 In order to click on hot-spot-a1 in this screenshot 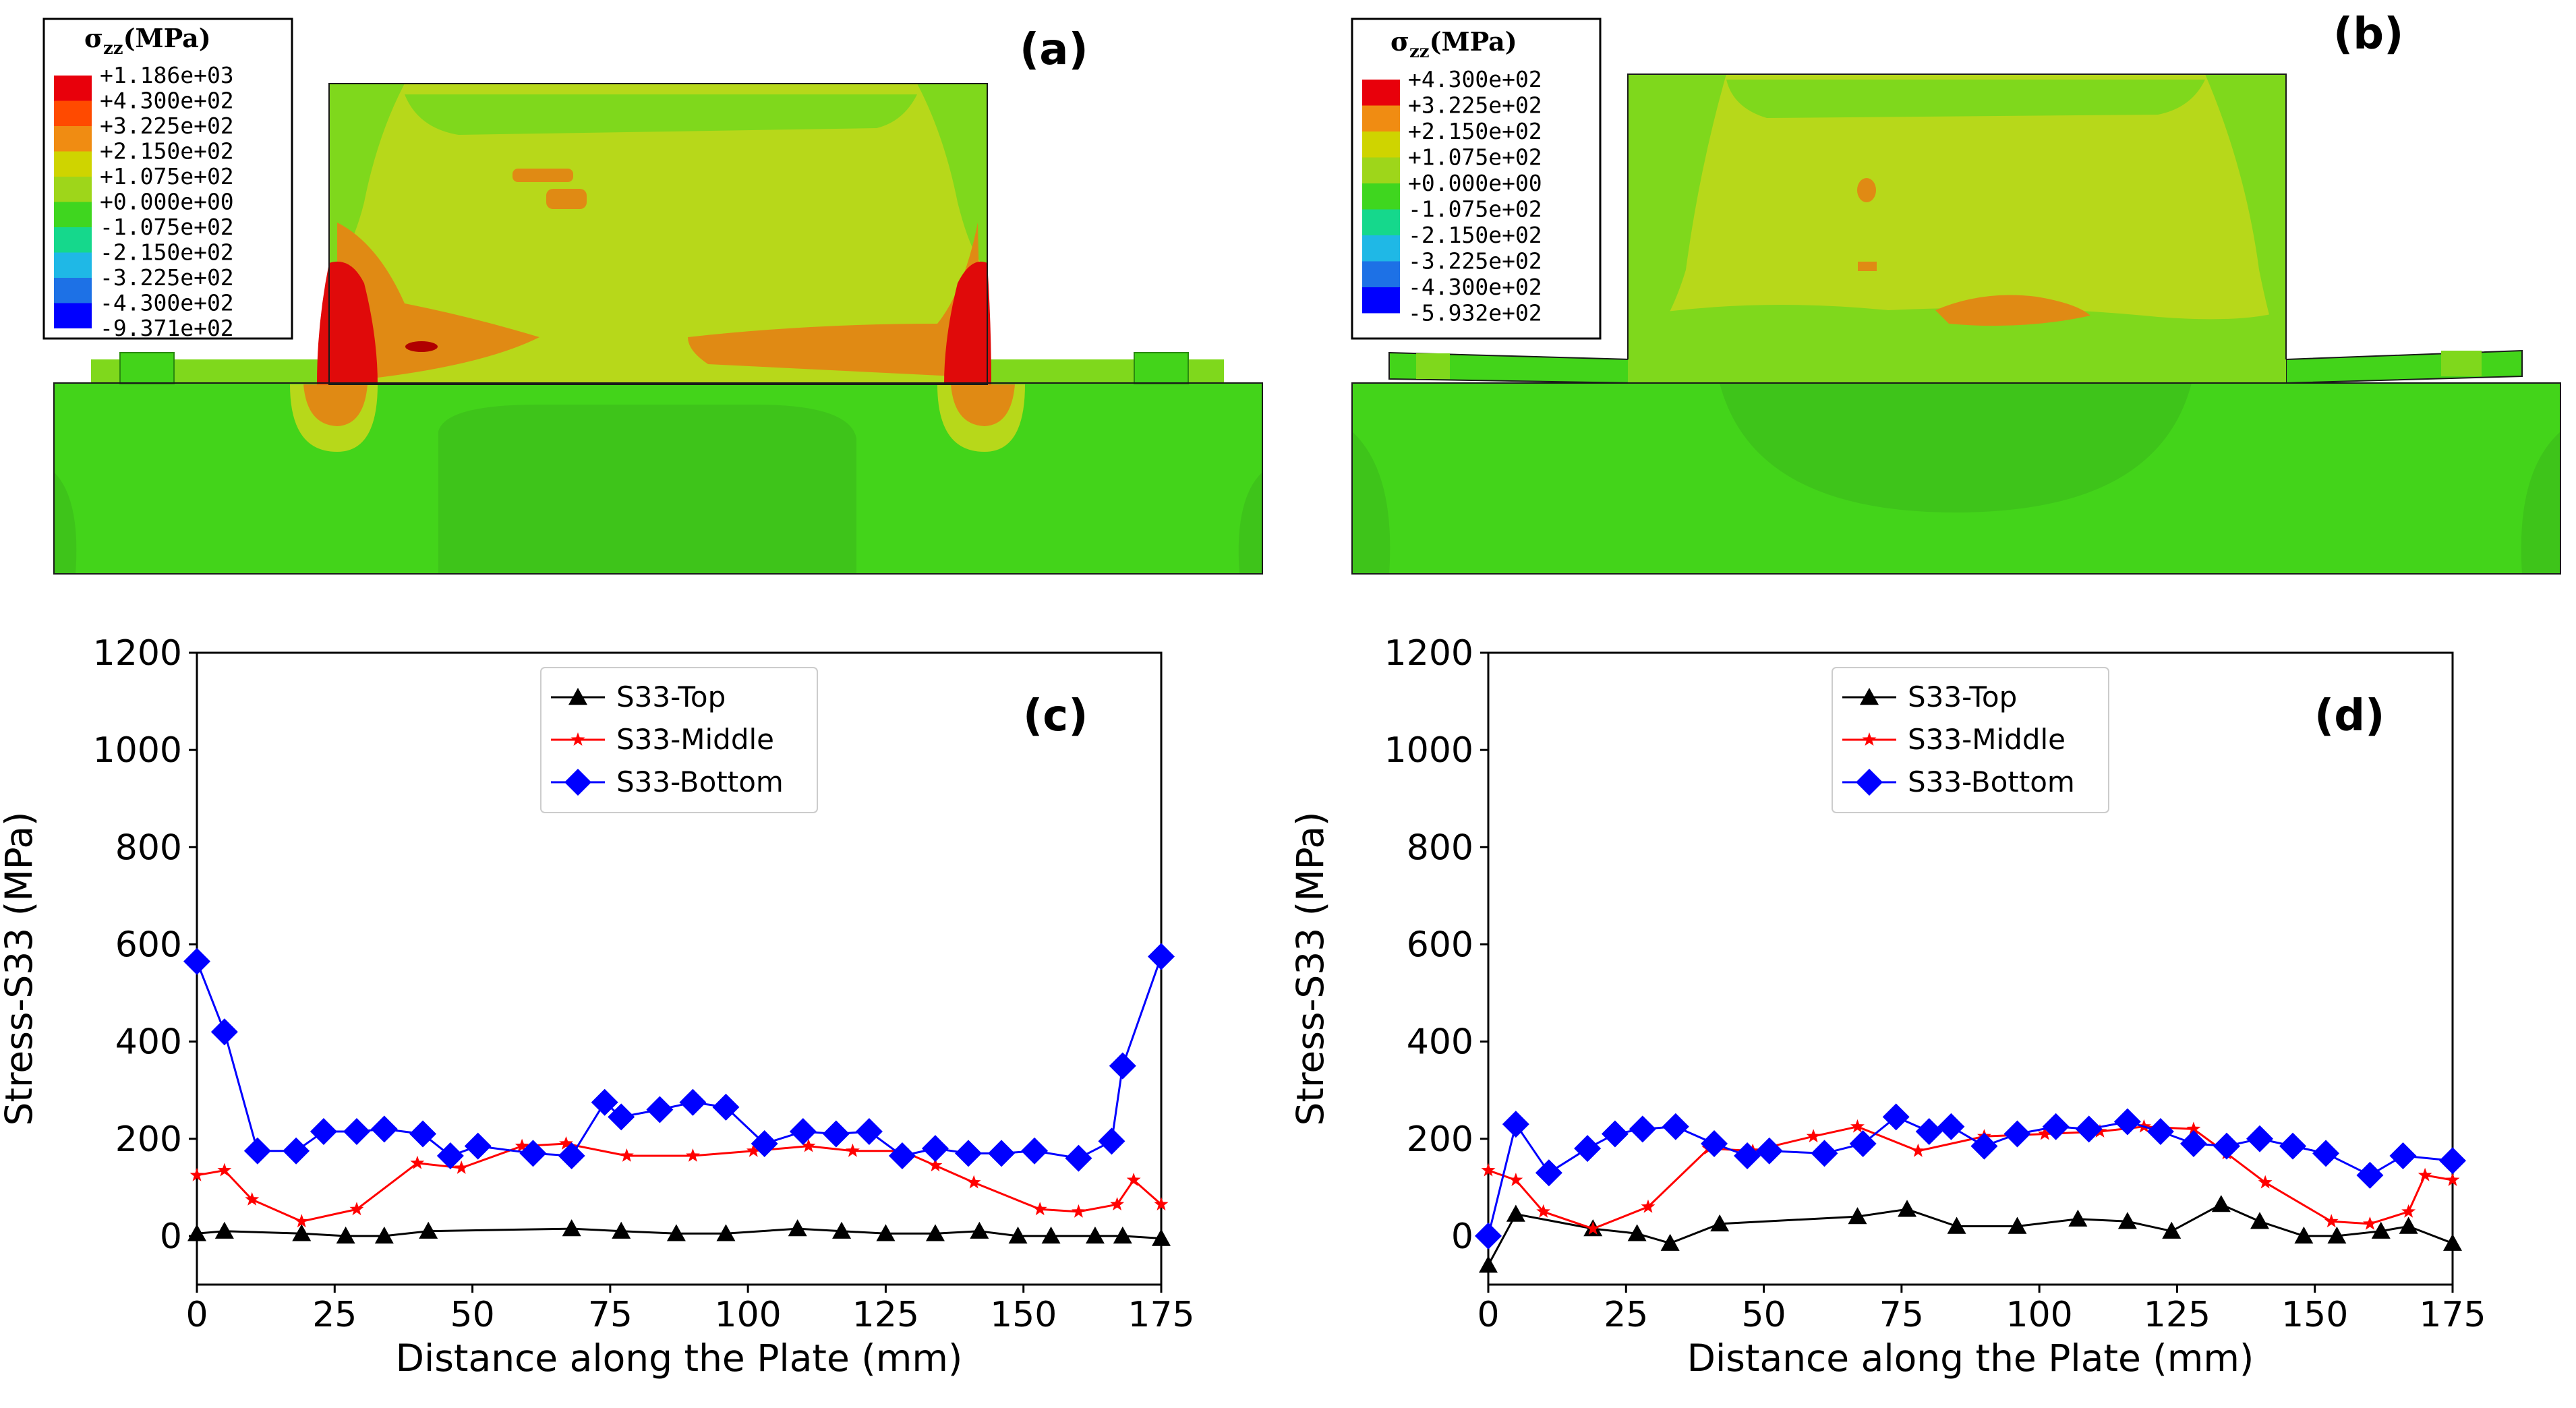, I will do `click(543, 176)`.